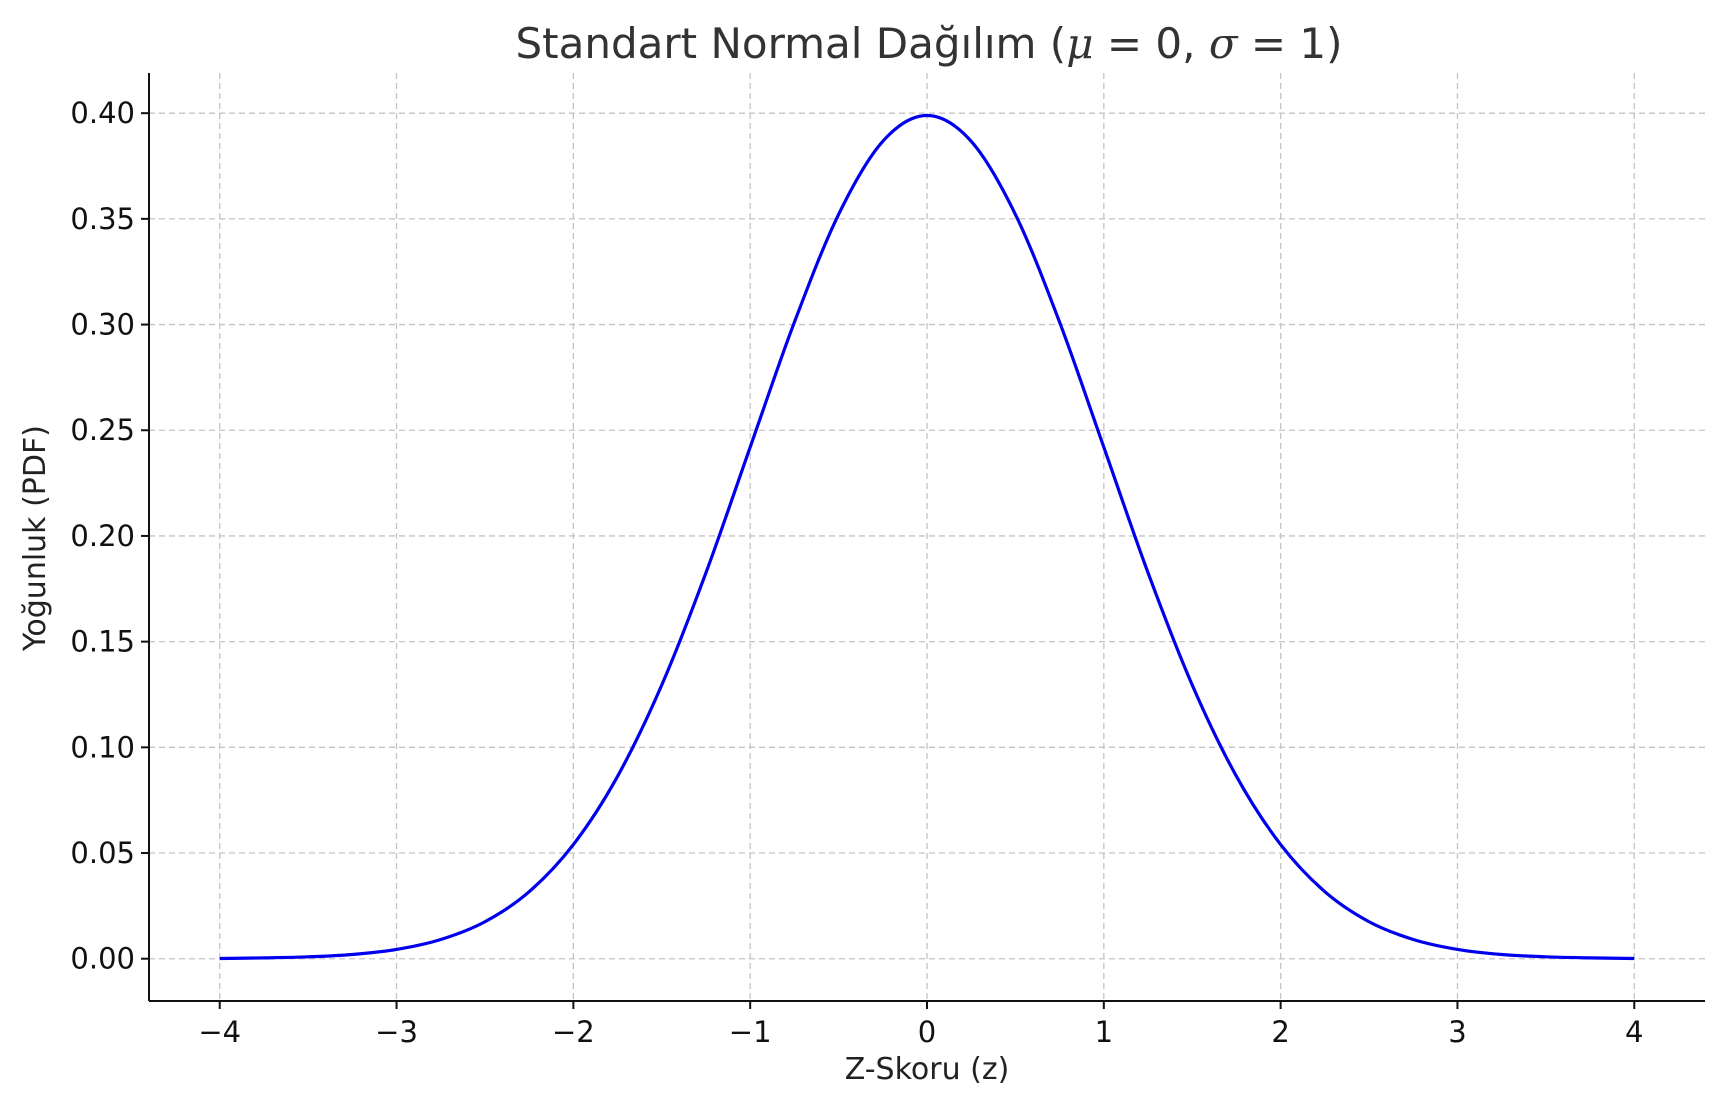 Image resolution: width=1718 pixels, height=1105 pixels. I want to click on y-tick-label: 0.35, so click(102, 219).